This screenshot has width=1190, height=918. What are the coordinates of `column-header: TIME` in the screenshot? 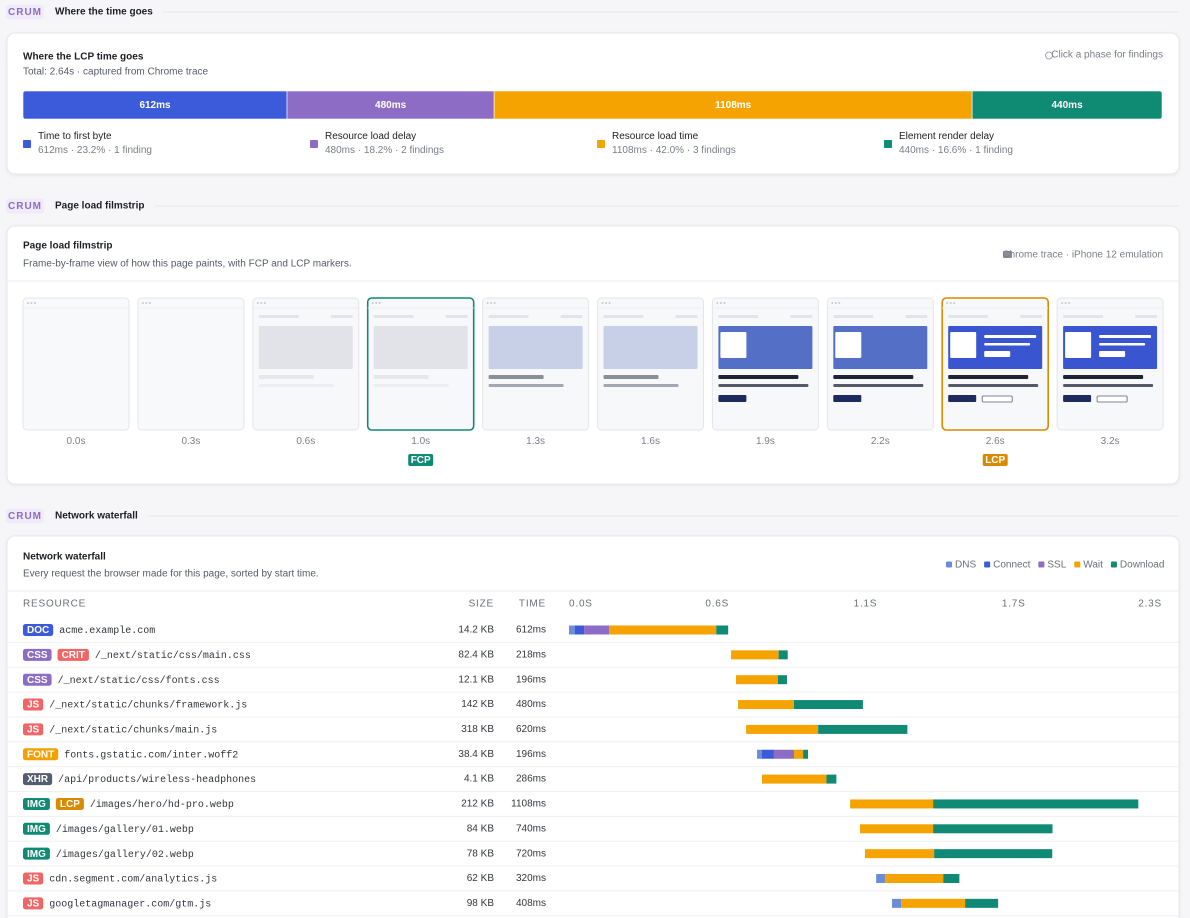 It's located at (532, 604).